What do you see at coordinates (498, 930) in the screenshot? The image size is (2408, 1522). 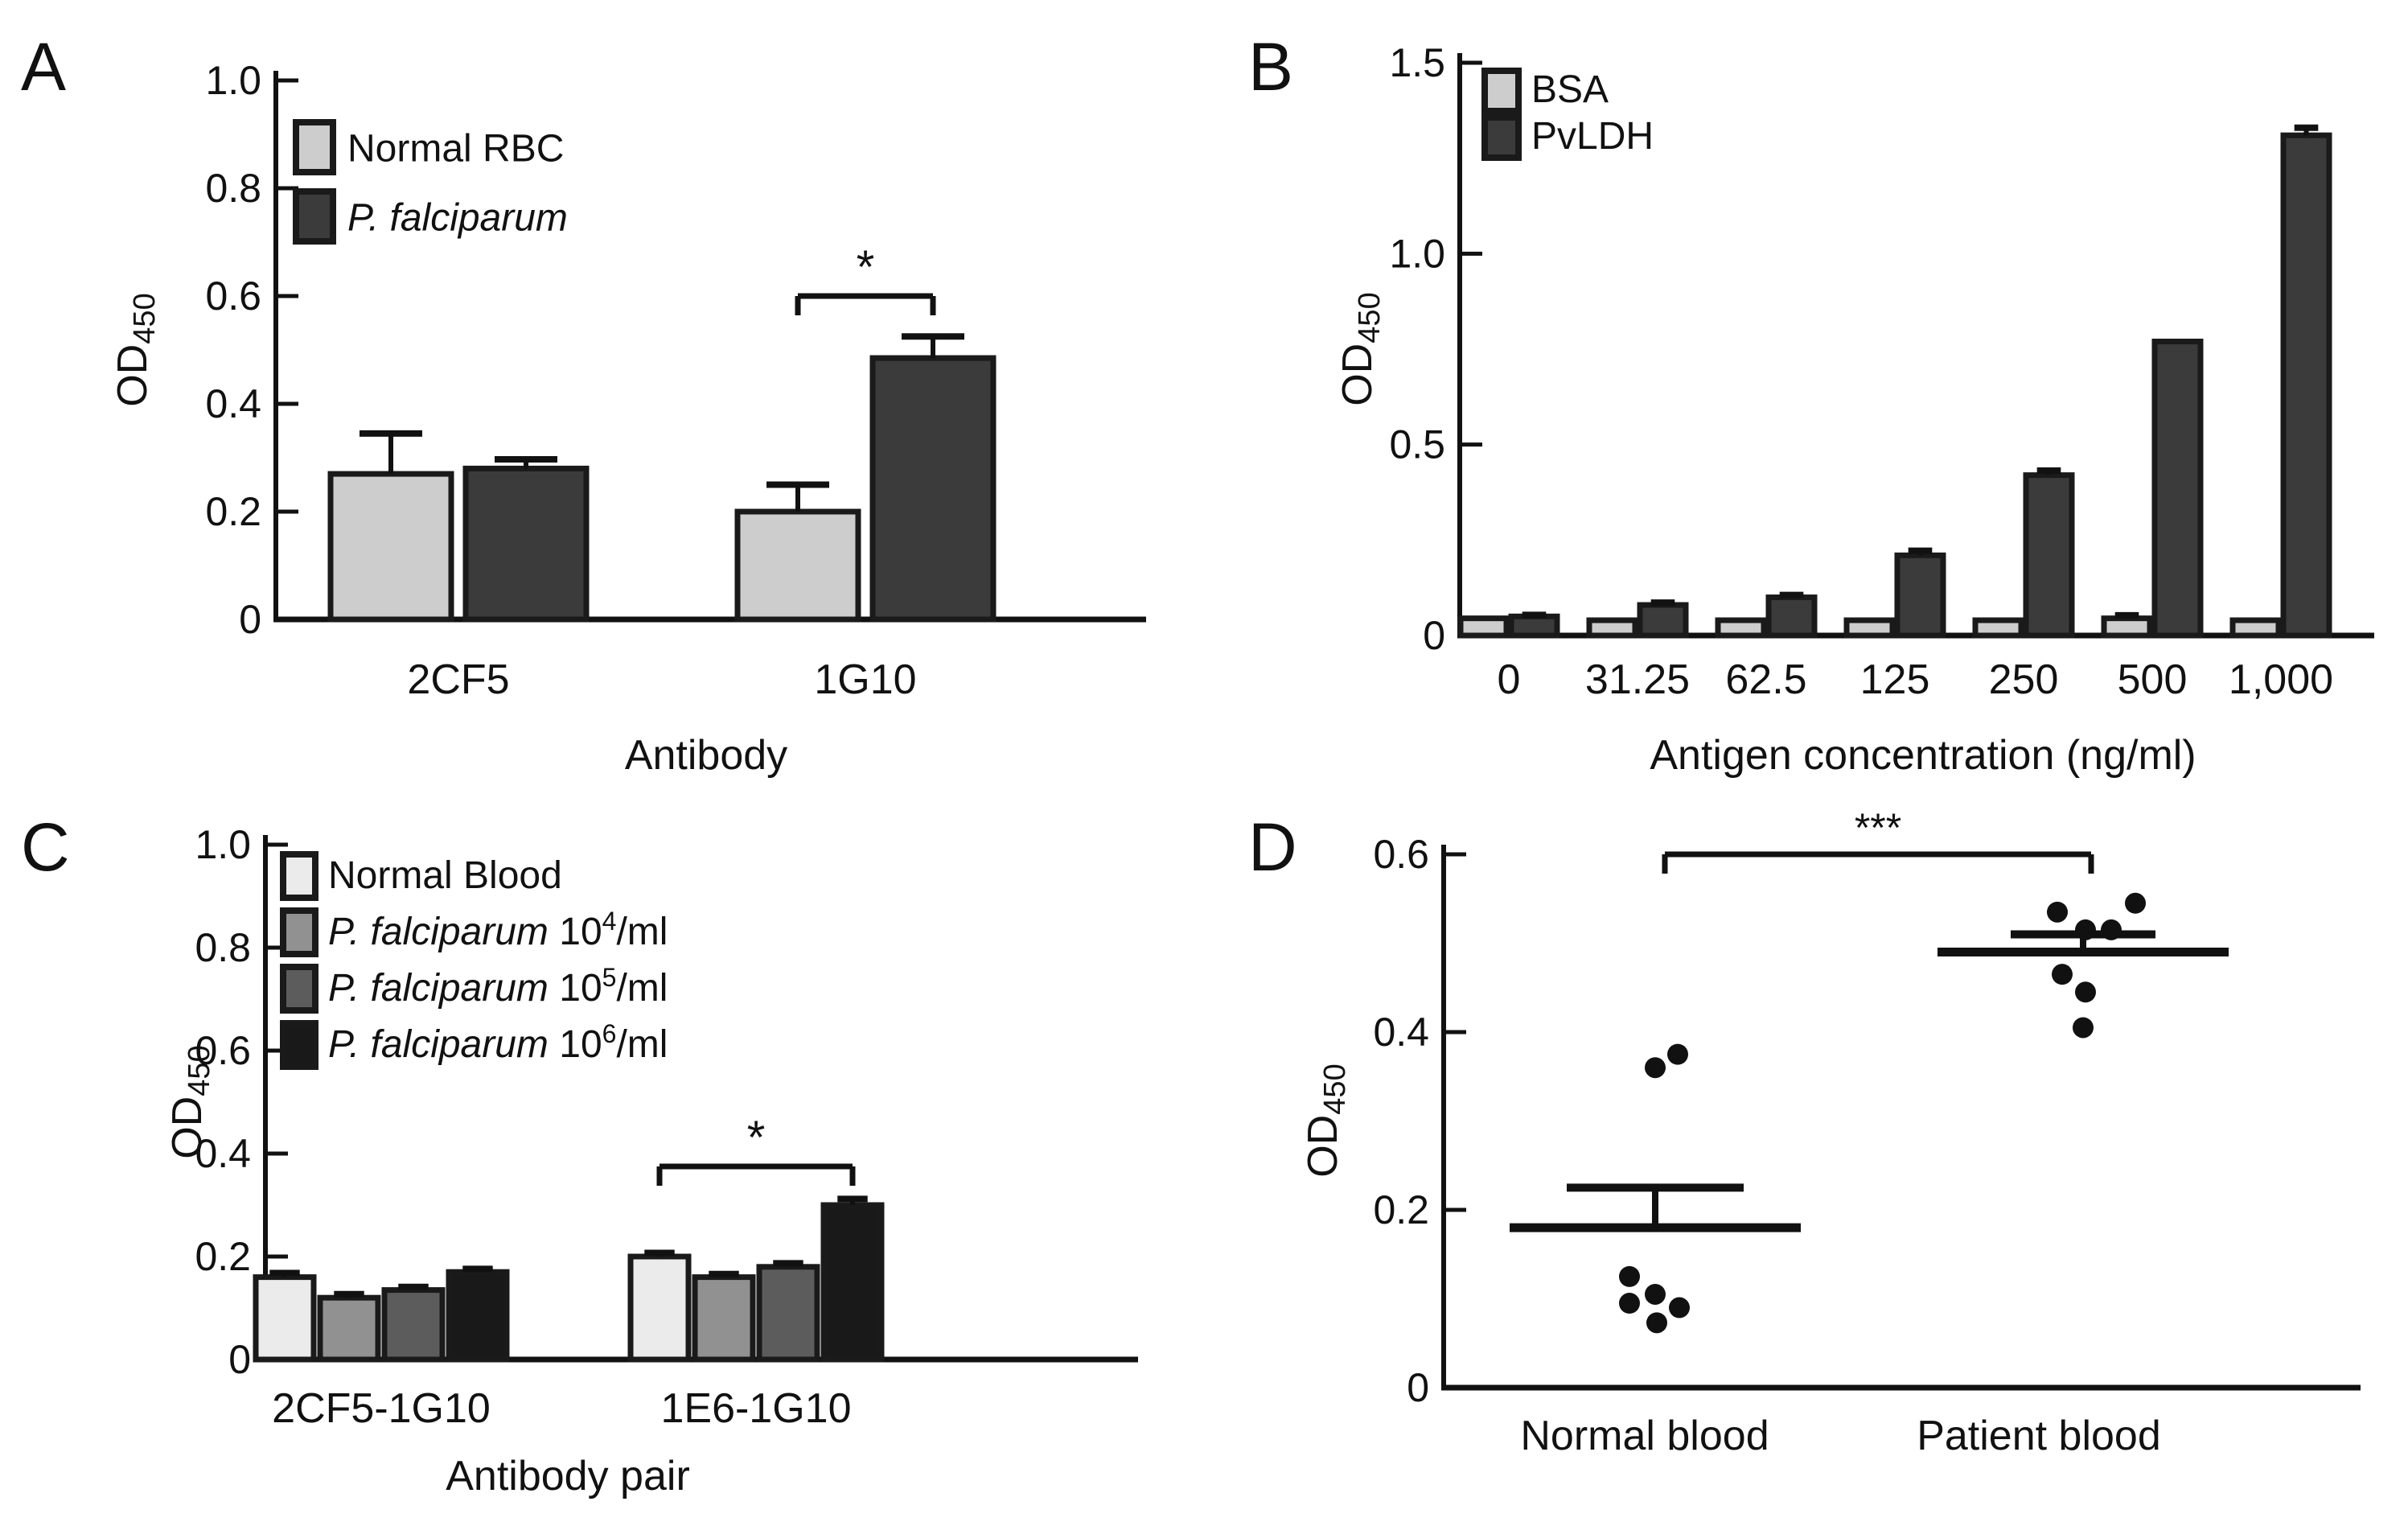 I see `legend-label: P. falciparum 104/ml` at bounding box center [498, 930].